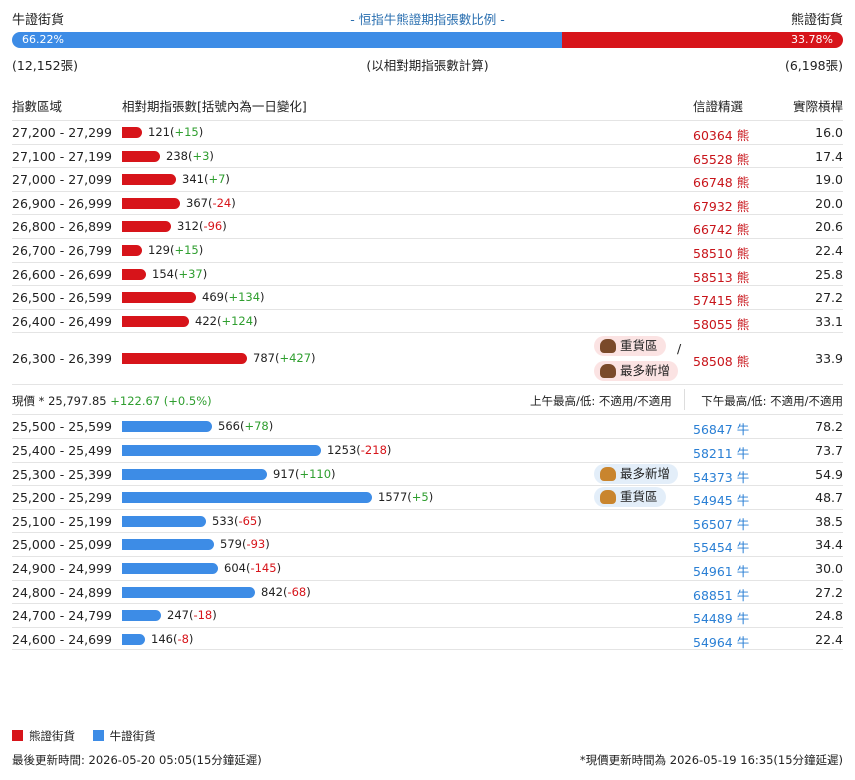 The width and height of the screenshot is (855, 780). I want to click on daily-change: -65, so click(248, 520).